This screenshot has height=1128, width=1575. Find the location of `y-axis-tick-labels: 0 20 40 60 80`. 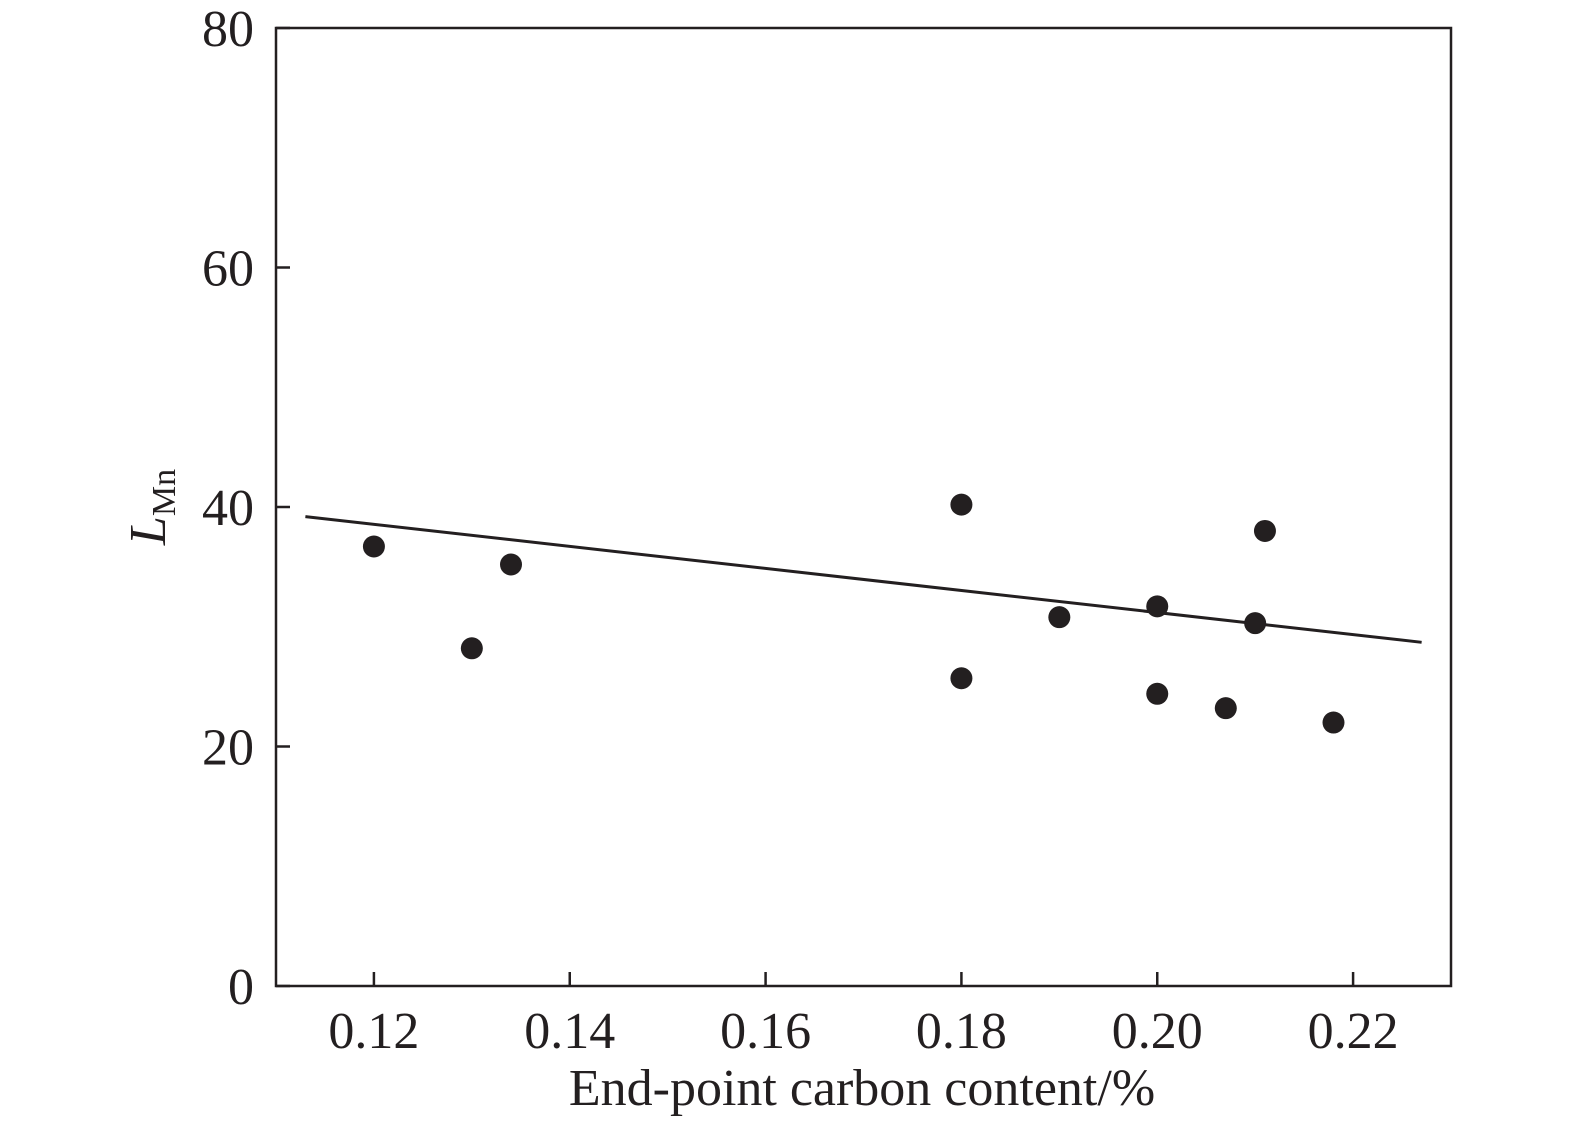

y-axis-tick-labels: 0 20 40 60 80 is located at coordinates (228, 508).